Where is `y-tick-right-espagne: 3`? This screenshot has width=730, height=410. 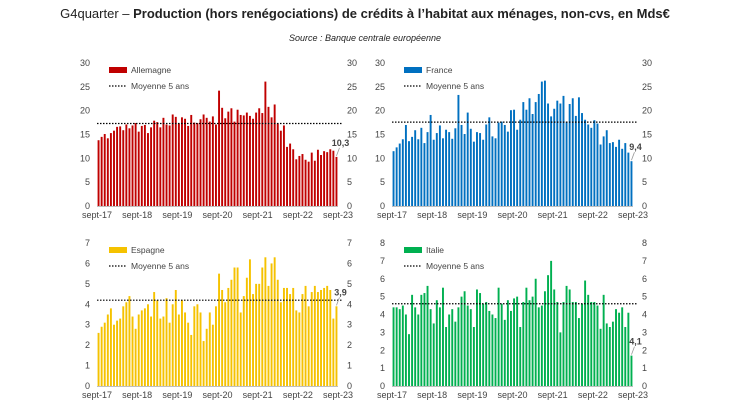
y-tick-right-espagne: 3 is located at coordinates (349, 325).